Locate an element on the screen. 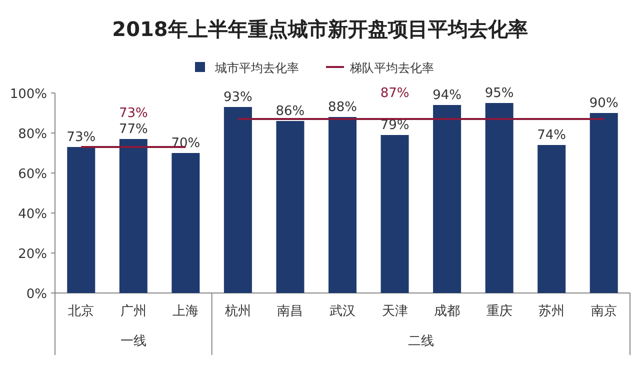 The image size is (640, 389). data-label: 90% is located at coordinates (603, 103).